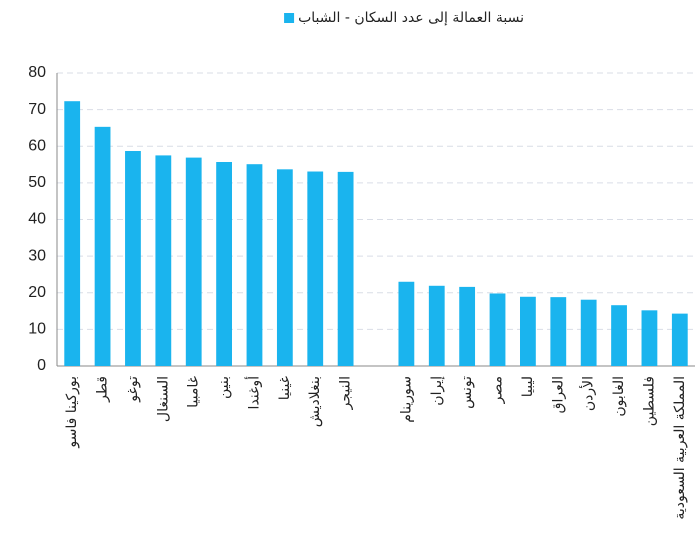 The height and width of the screenshot is (544, 698). What do you see at coordinates (406, 399) in the screenshot?
I see `x-tick-label: سورينام` at bounding box center [406, 399].